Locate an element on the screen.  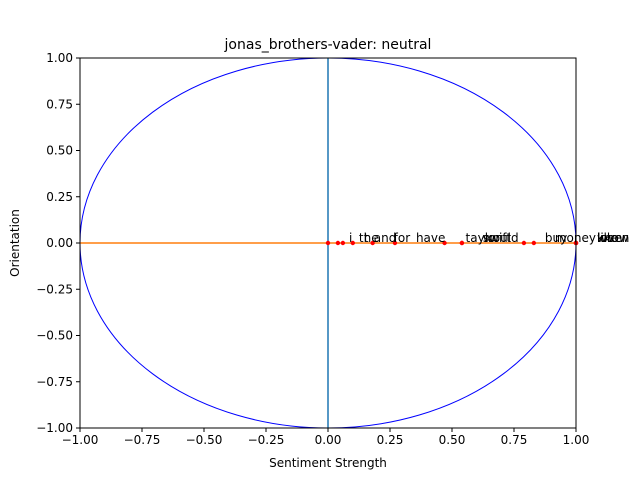
x-tick-label: −1.00 is located at coordinates (80, 440).